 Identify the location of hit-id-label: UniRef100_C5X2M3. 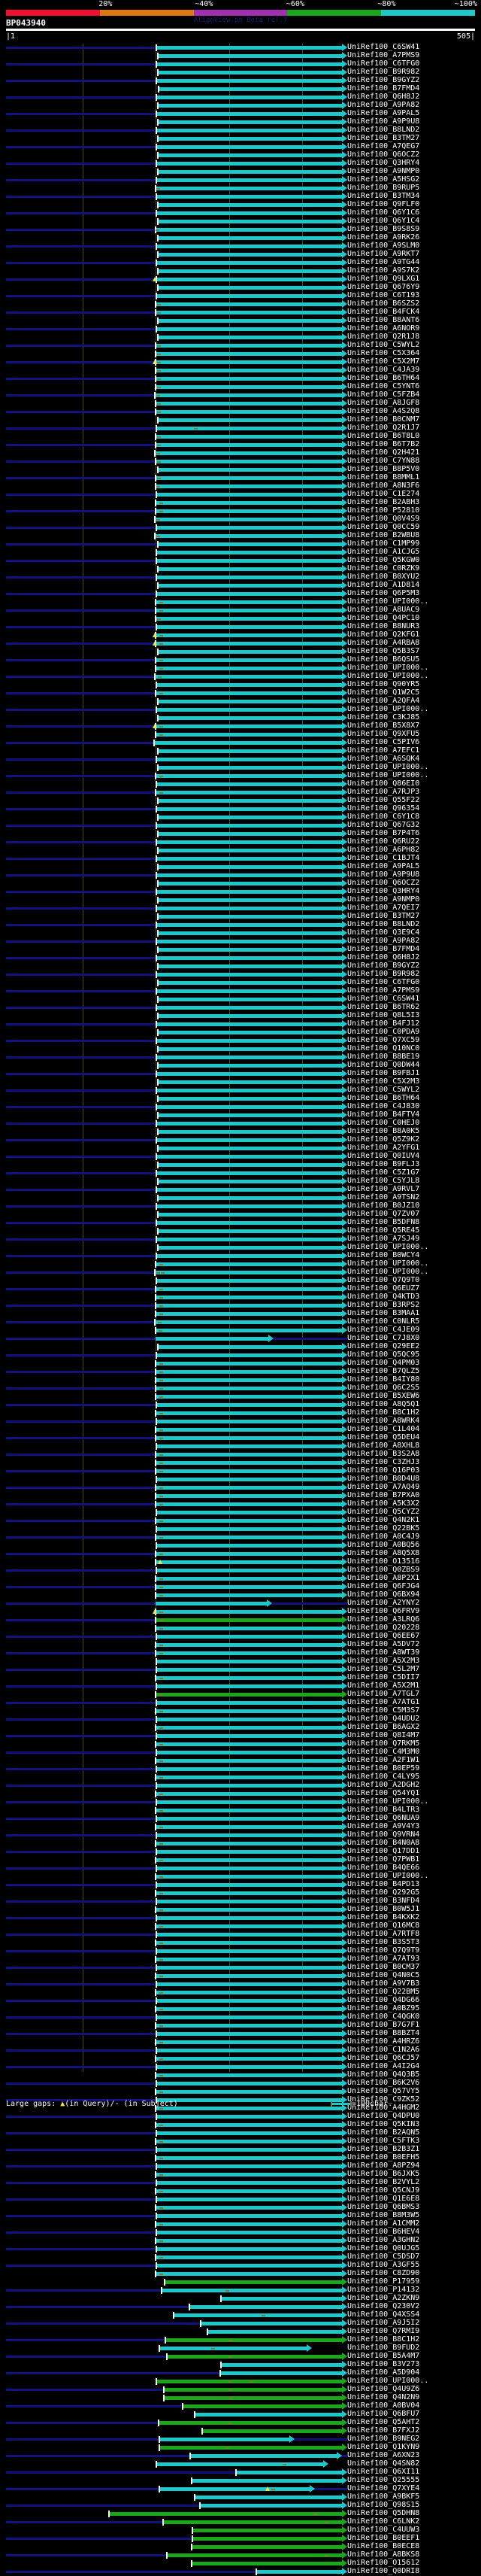
(384, 1081).